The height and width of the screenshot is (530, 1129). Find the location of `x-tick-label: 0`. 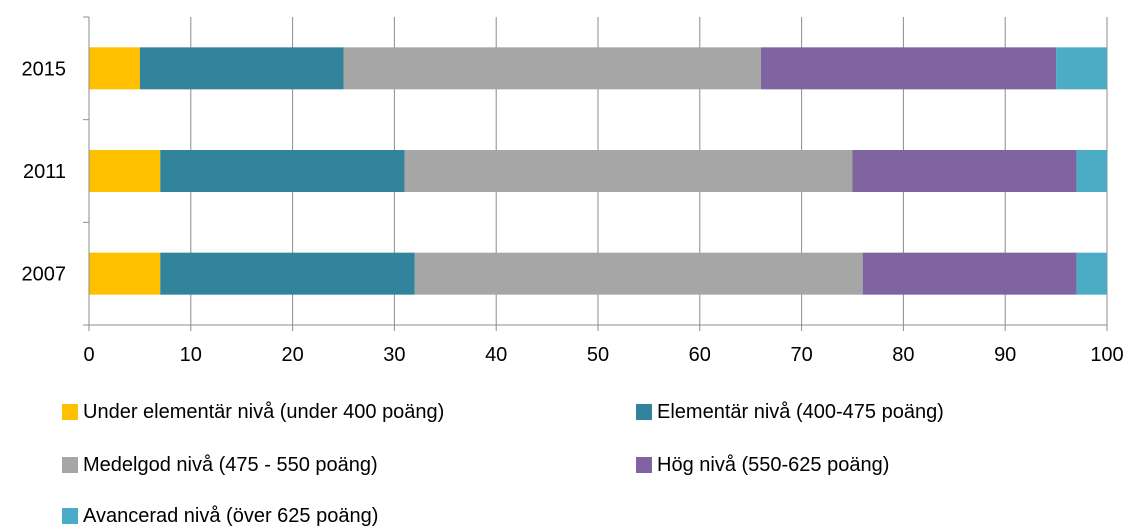

x-tick-label: 0 is located at coordinates (88, 355).